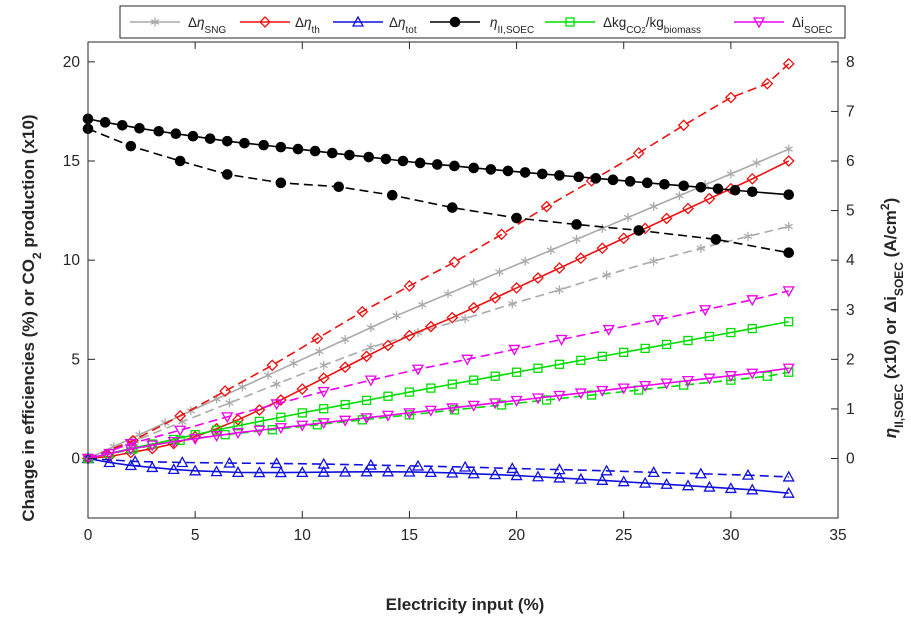 The width and height of the screenshot is (911, 617). I want to click on y-left-tick-label: 0, so click(75, 459).